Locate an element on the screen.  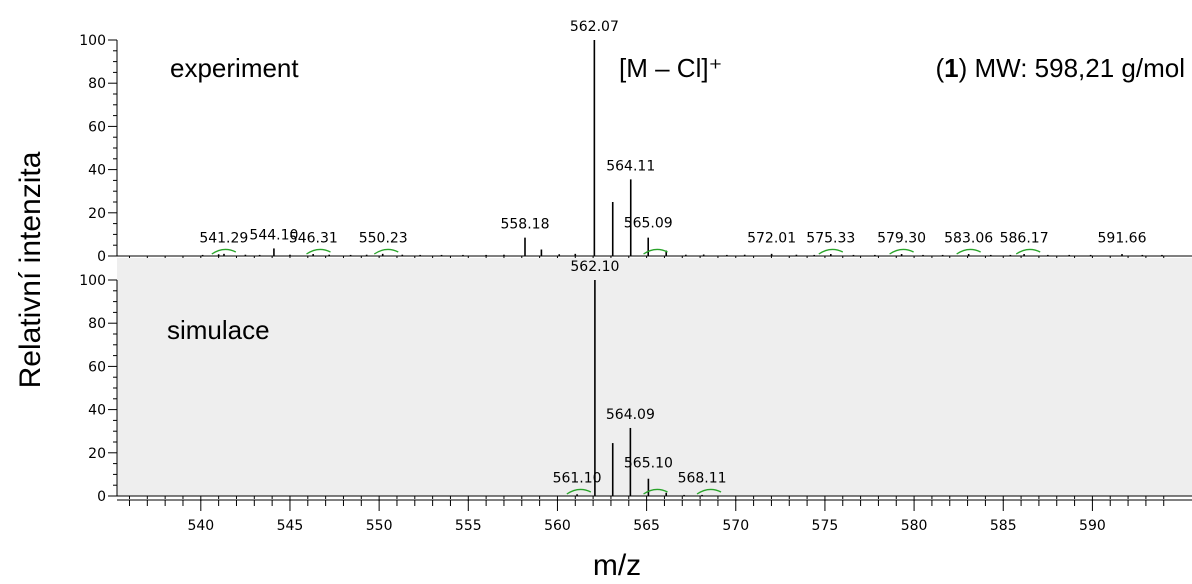
peak-label: 562.07 is located at coordinates (594, 27).